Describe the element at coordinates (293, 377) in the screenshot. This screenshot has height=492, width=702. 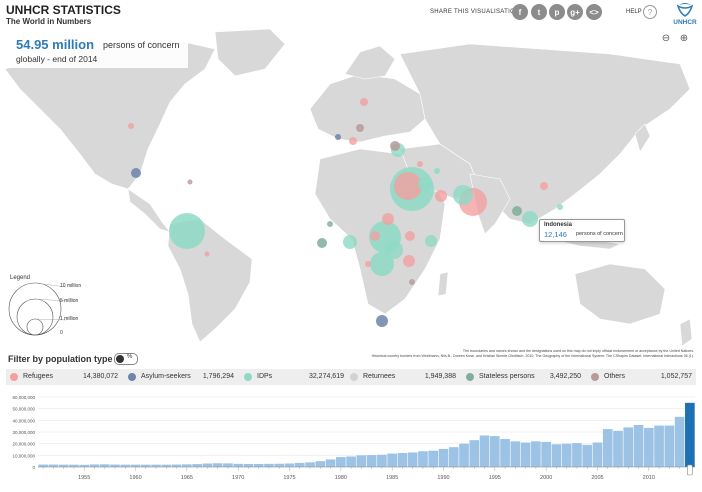
I see `filter-idps: IDPs 32,274,619` at that location.